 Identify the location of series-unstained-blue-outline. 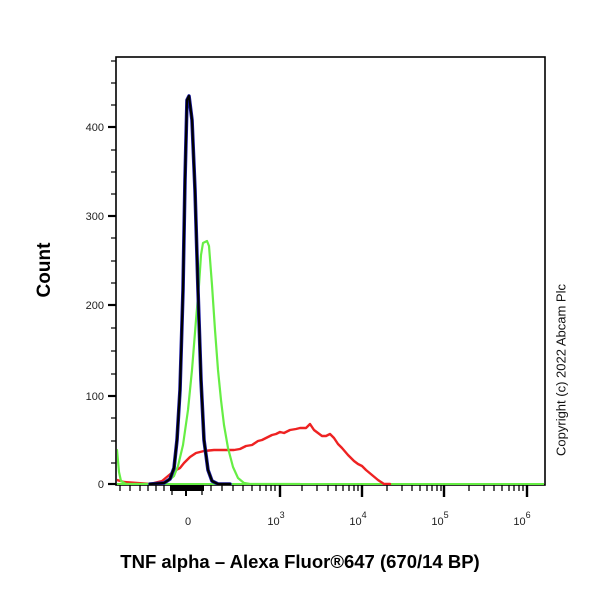
(190, 289).